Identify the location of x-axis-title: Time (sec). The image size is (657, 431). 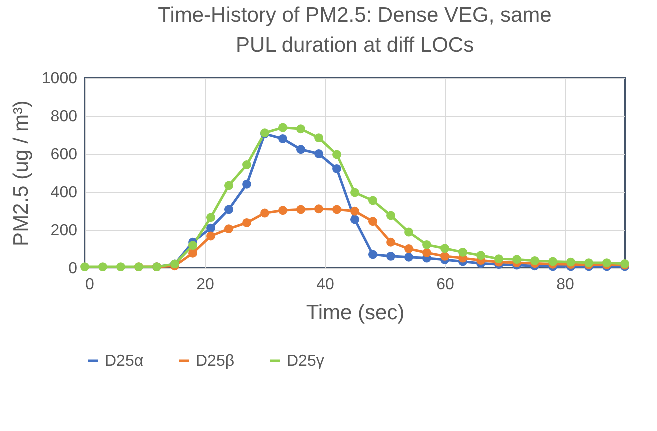
(355, 313).